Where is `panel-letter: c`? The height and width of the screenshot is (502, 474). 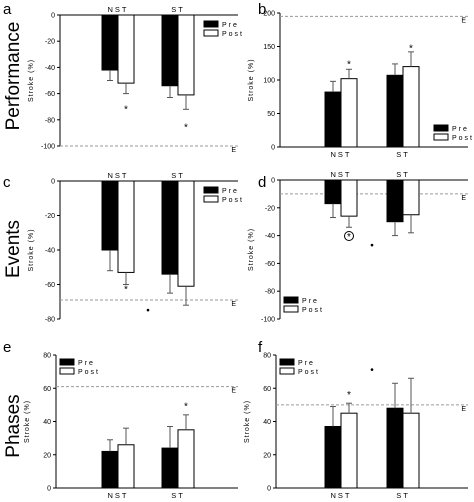 panel-letter: c is located at coordinates (7, 182).